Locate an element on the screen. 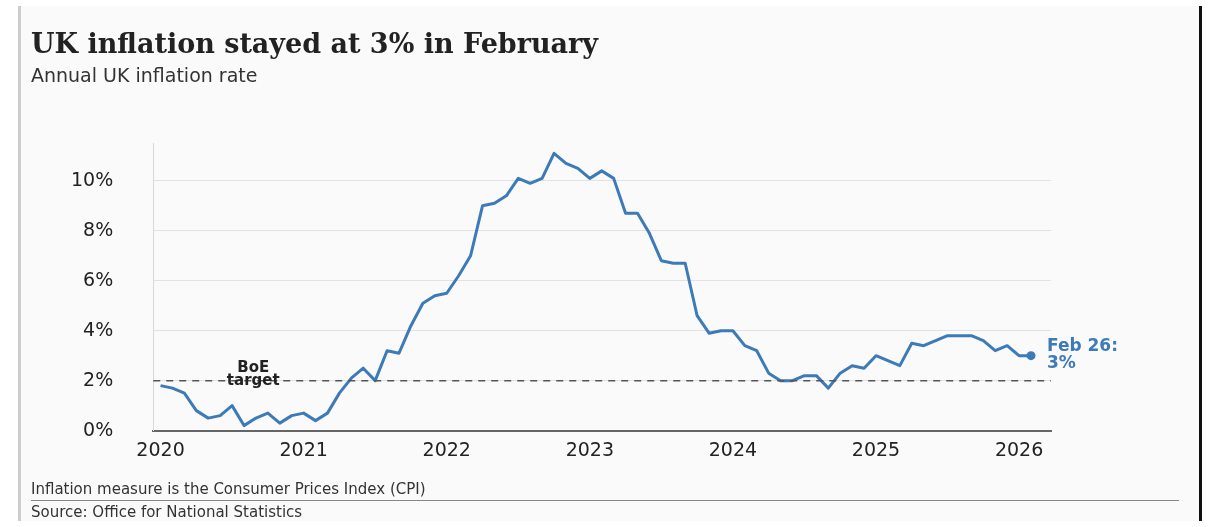  x-tick-label: 2022 is located at coordinates (446, 448).